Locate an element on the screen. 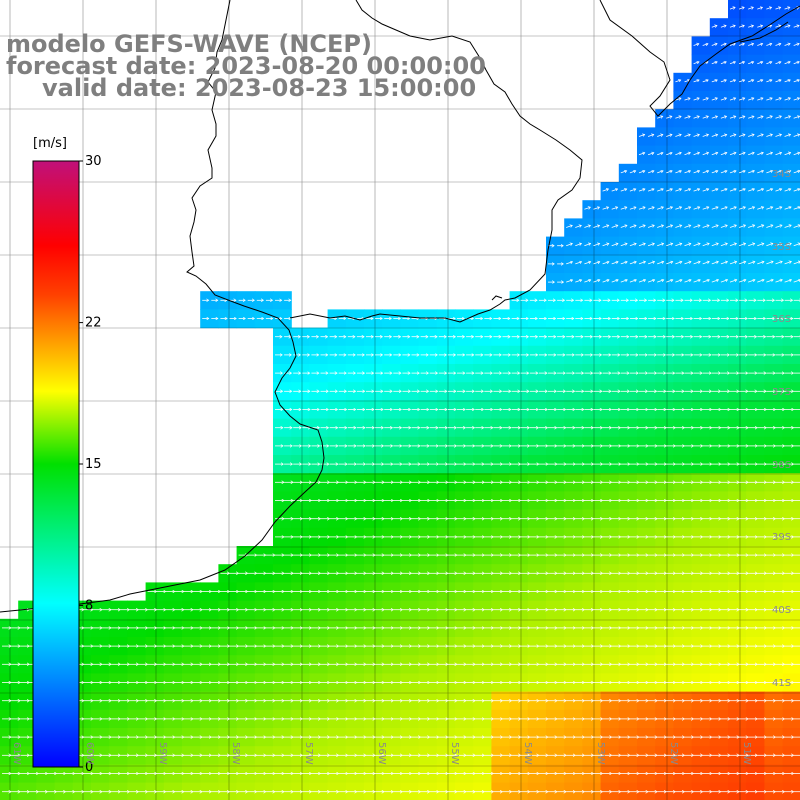  longitude-label: 51W is located at coordinates (746, 753).